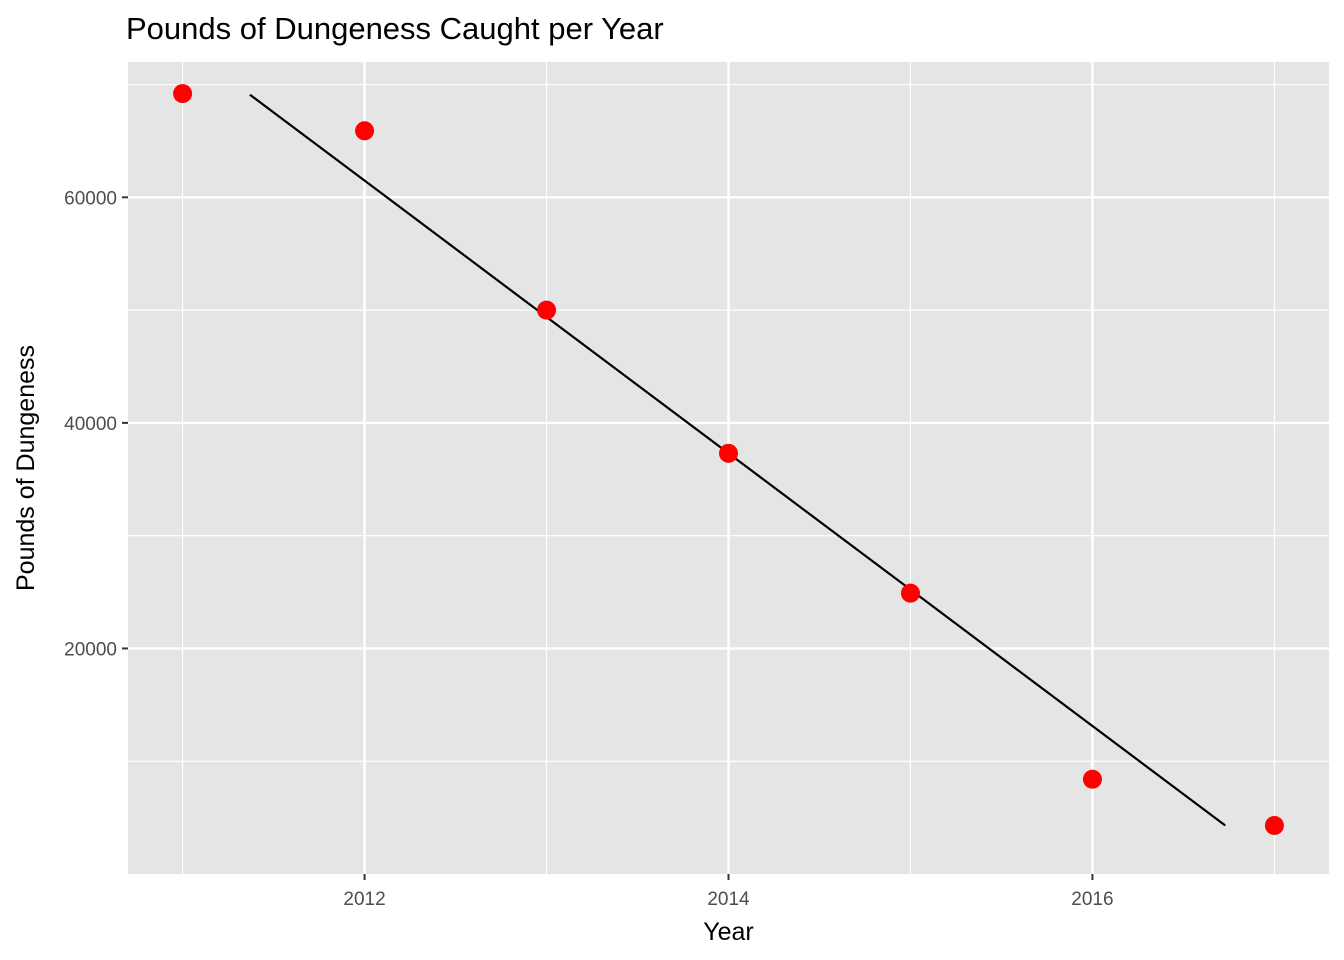 Image resolution: width=1344 pixels, height=960 pixels. What do you see at coordinates (90, 649) in the screenshot?
I see `y-tick-label: 20000` at bounding box center [90, 649].